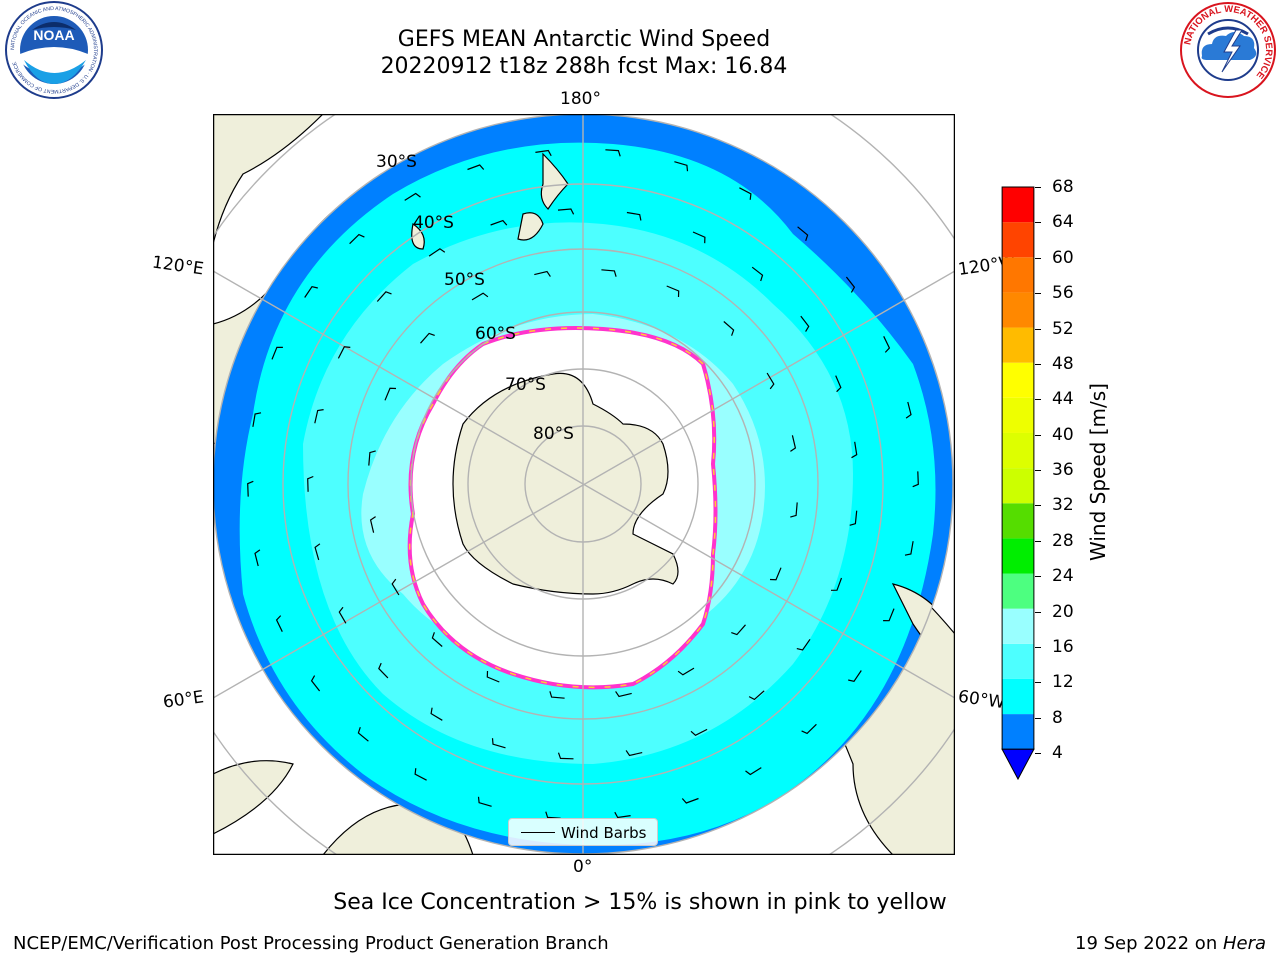 The height and width of the screenshot is (960, 1280). What do you see at coordinates (1098, 472) in the screenshot?
I see `colorbar-label: Wind Speed [m/s]` at bounding box center [1098, 472].